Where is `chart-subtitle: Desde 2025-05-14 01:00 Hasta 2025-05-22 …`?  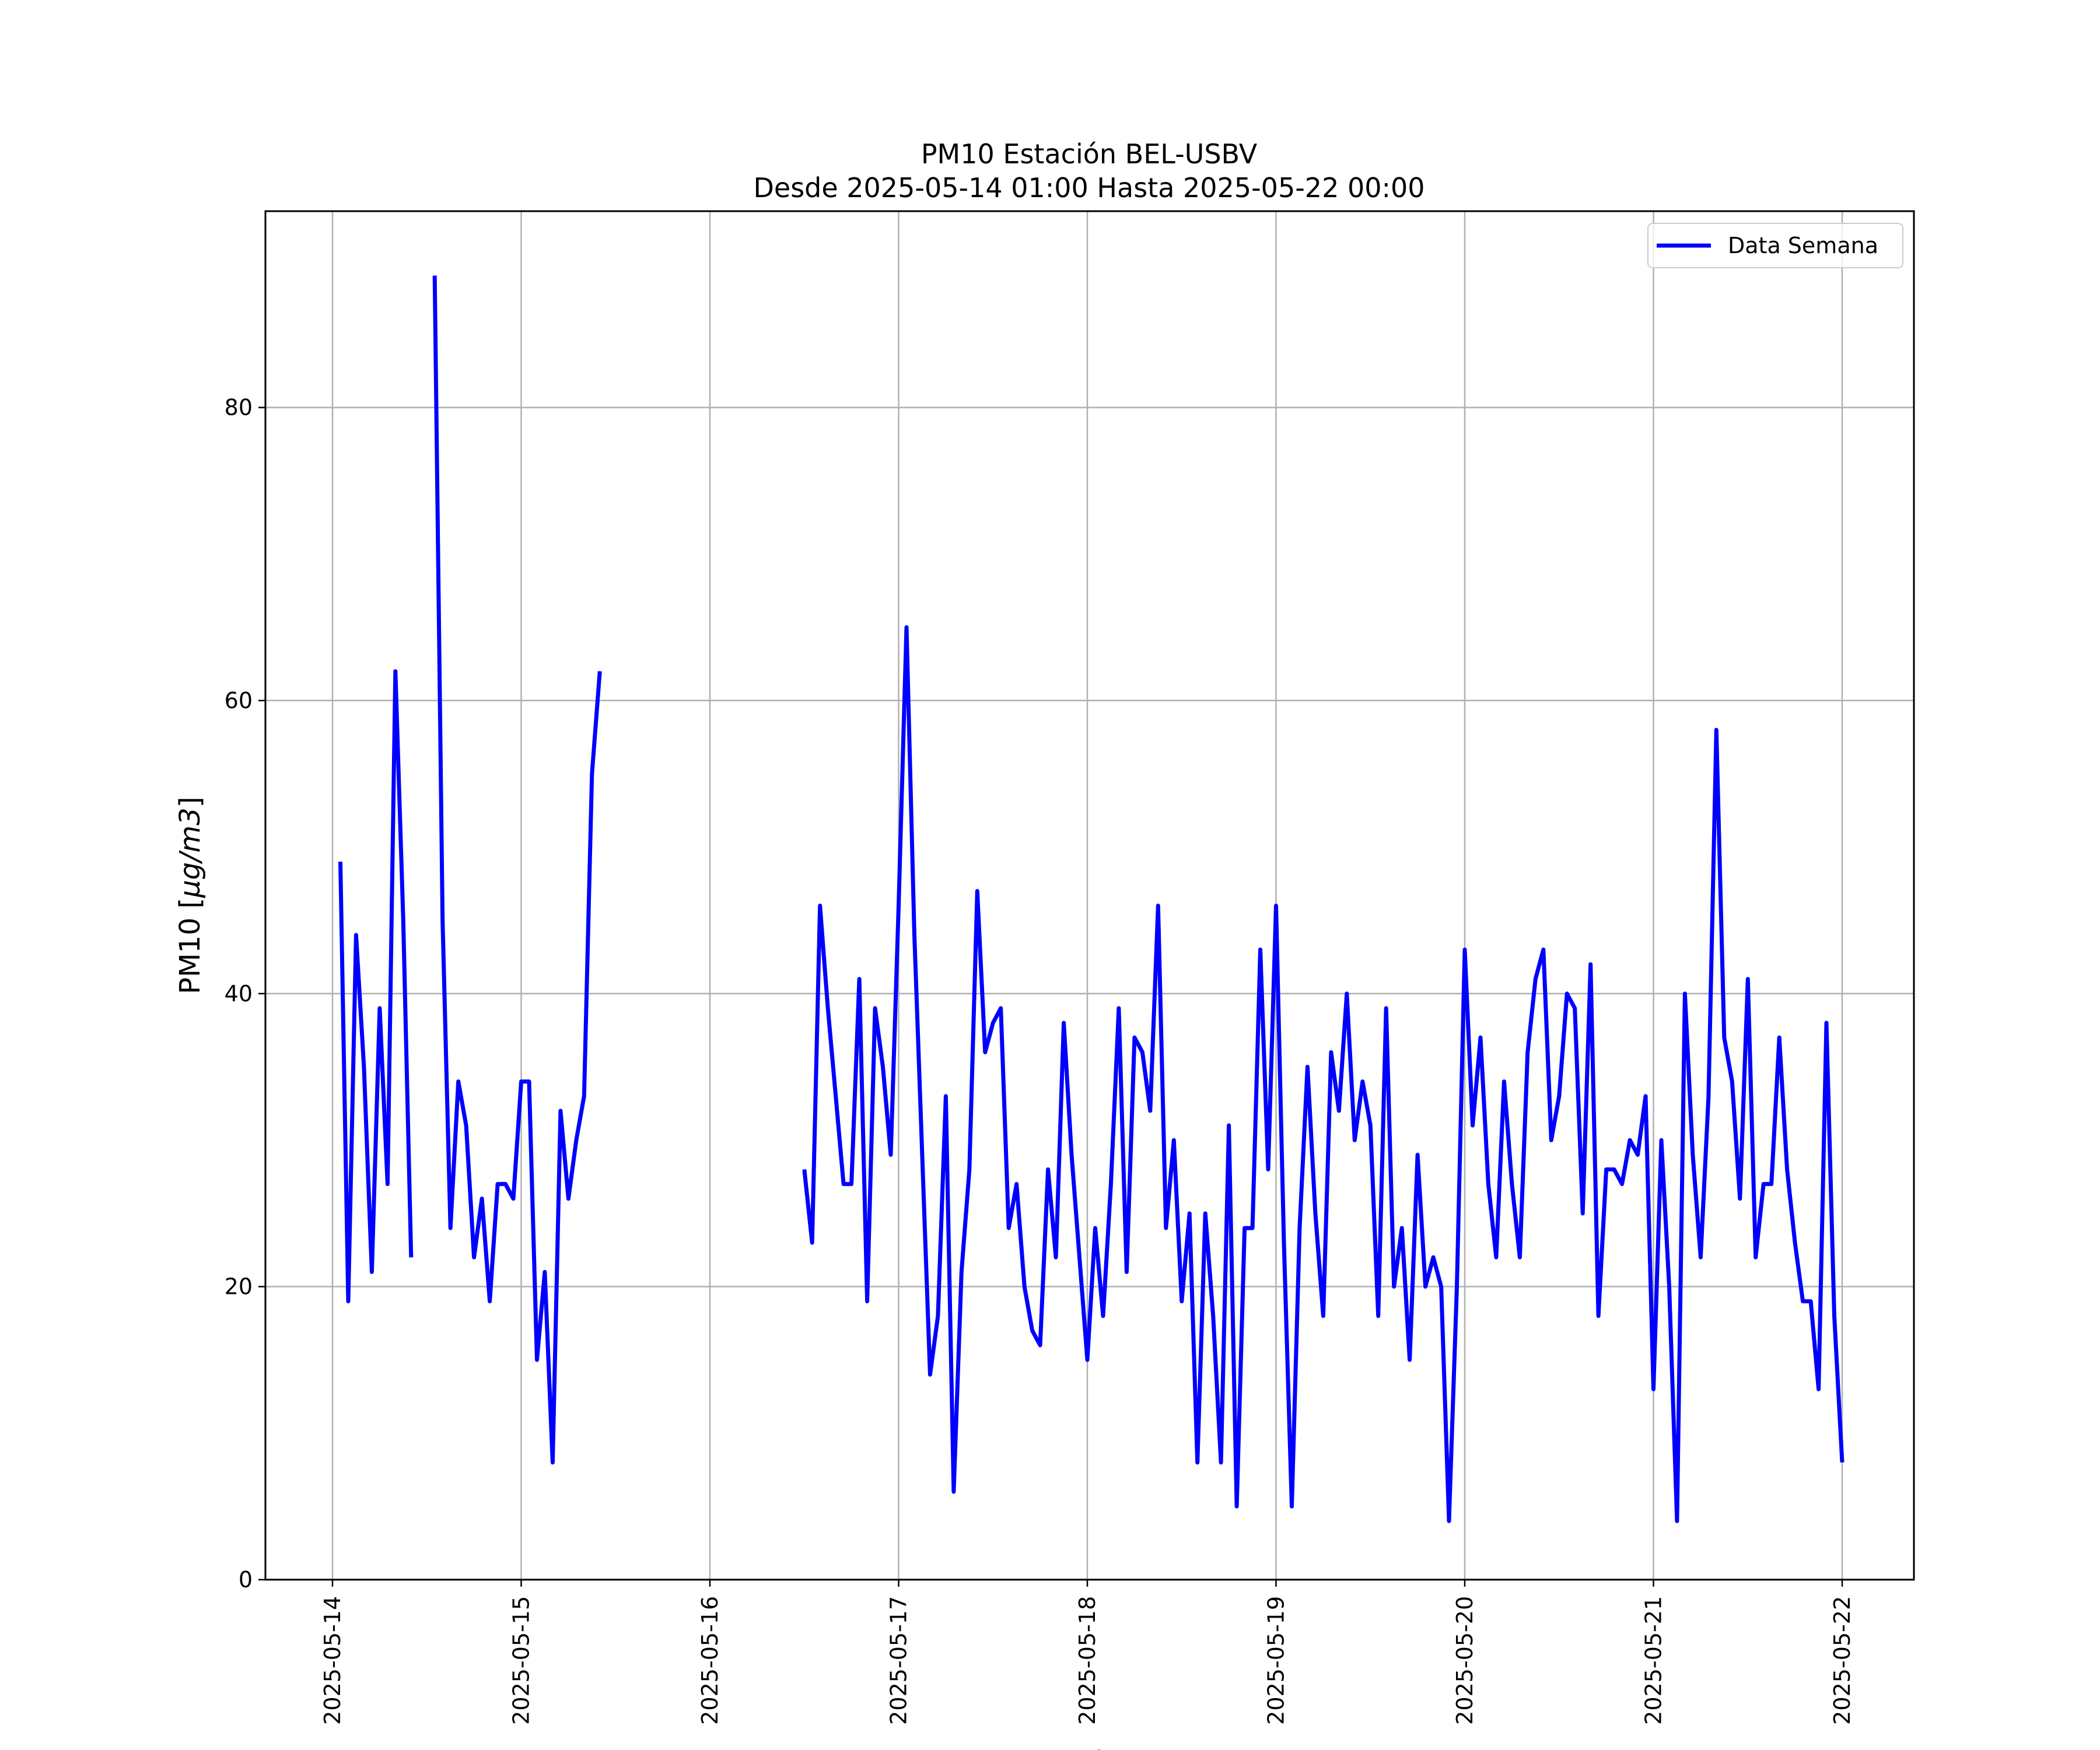 chart-subtitle: Desde 2025-05-14 01:00 Hasta 2025-05-22 … is located at coordinates (1088, 188).